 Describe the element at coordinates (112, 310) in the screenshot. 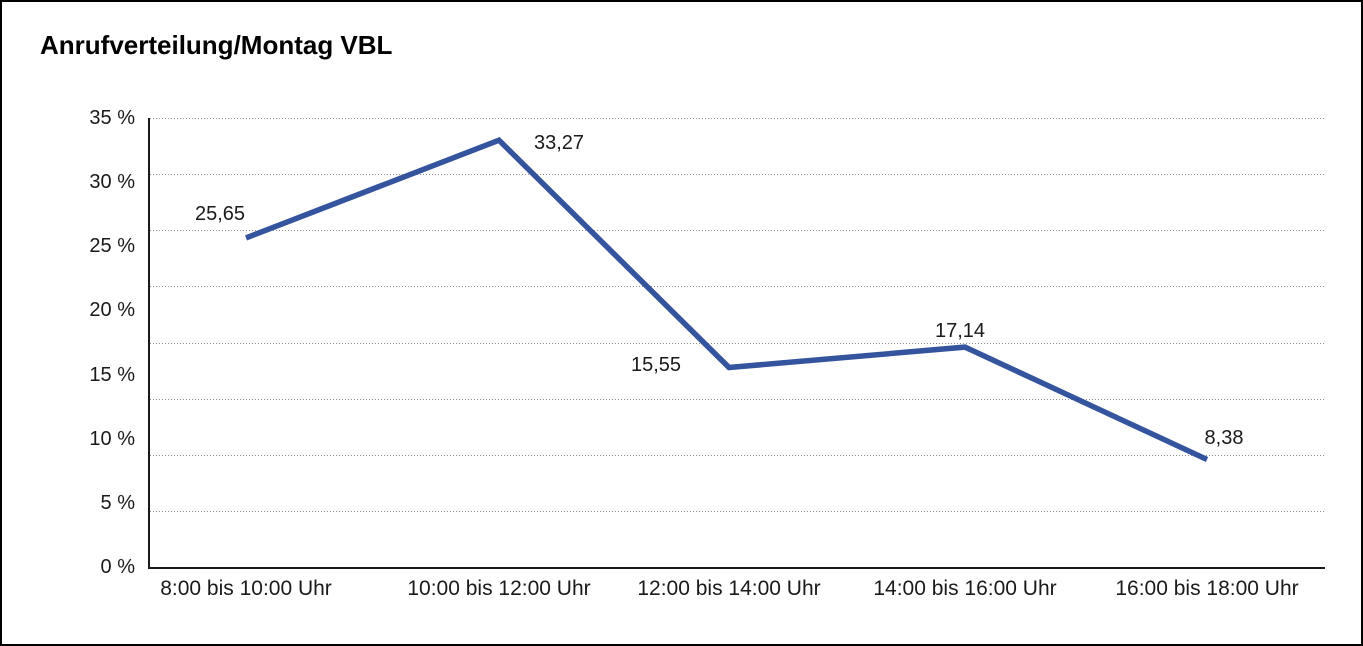

I see `y-axis-tick-label: 20 %` at that location.